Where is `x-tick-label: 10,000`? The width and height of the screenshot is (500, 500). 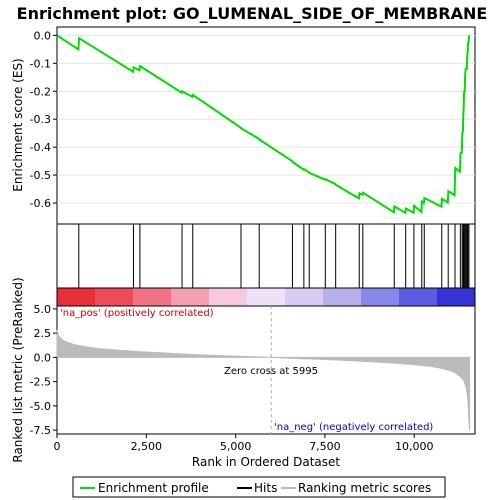
x-tick-label: 10,000 is located at coordinates (414, 446).